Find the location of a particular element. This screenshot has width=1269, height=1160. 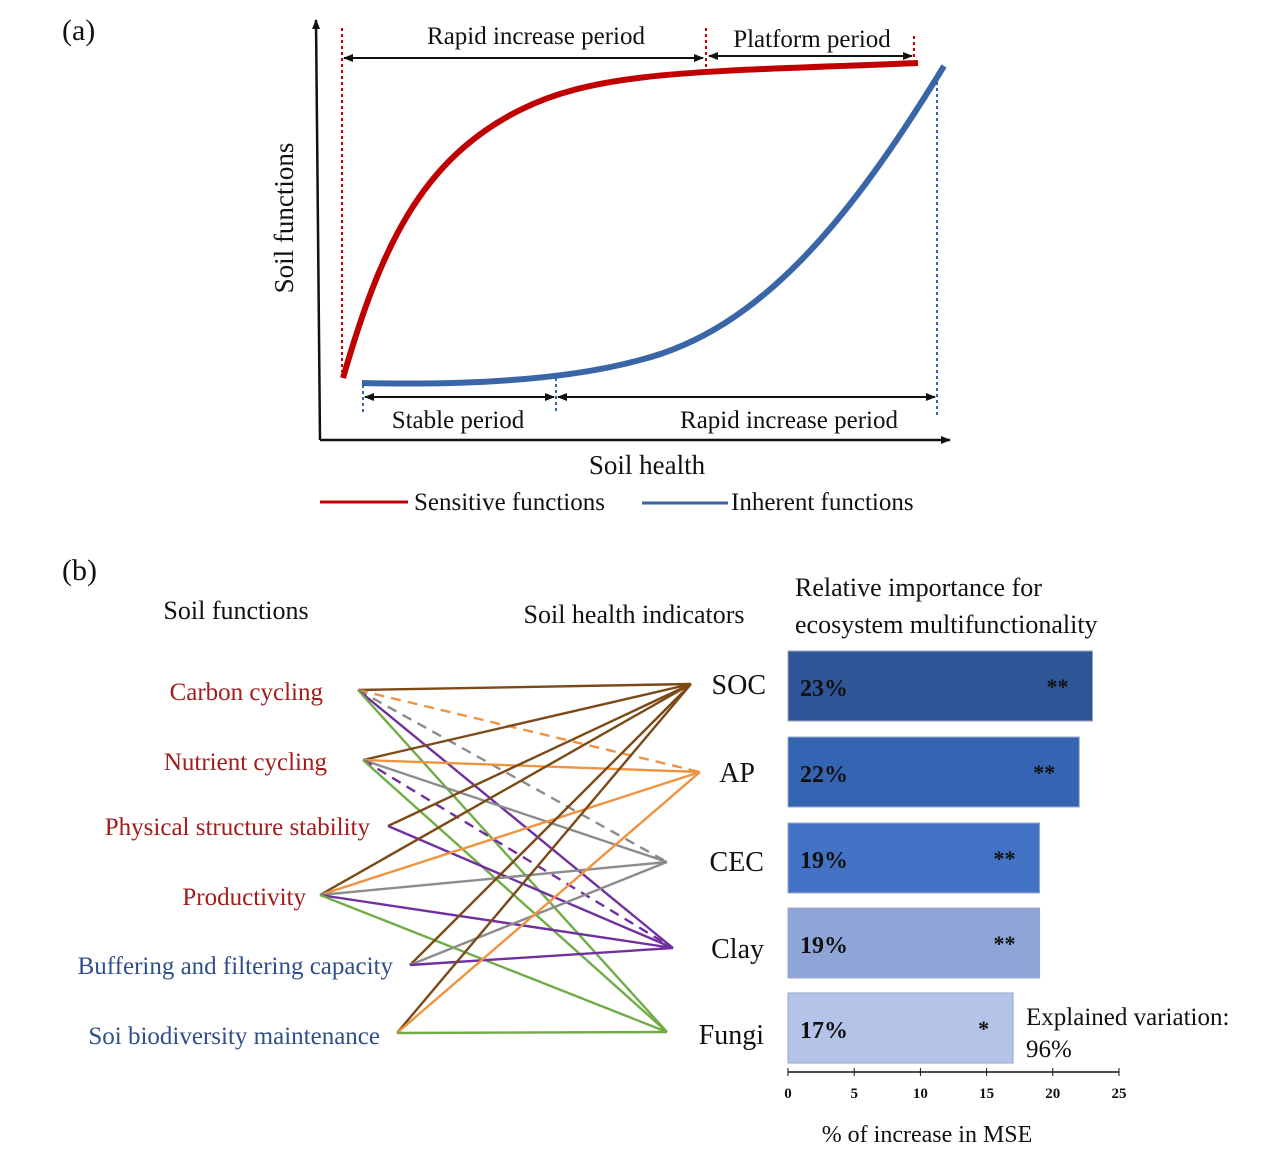

link-1-soc is located at coordinates (527, 722).